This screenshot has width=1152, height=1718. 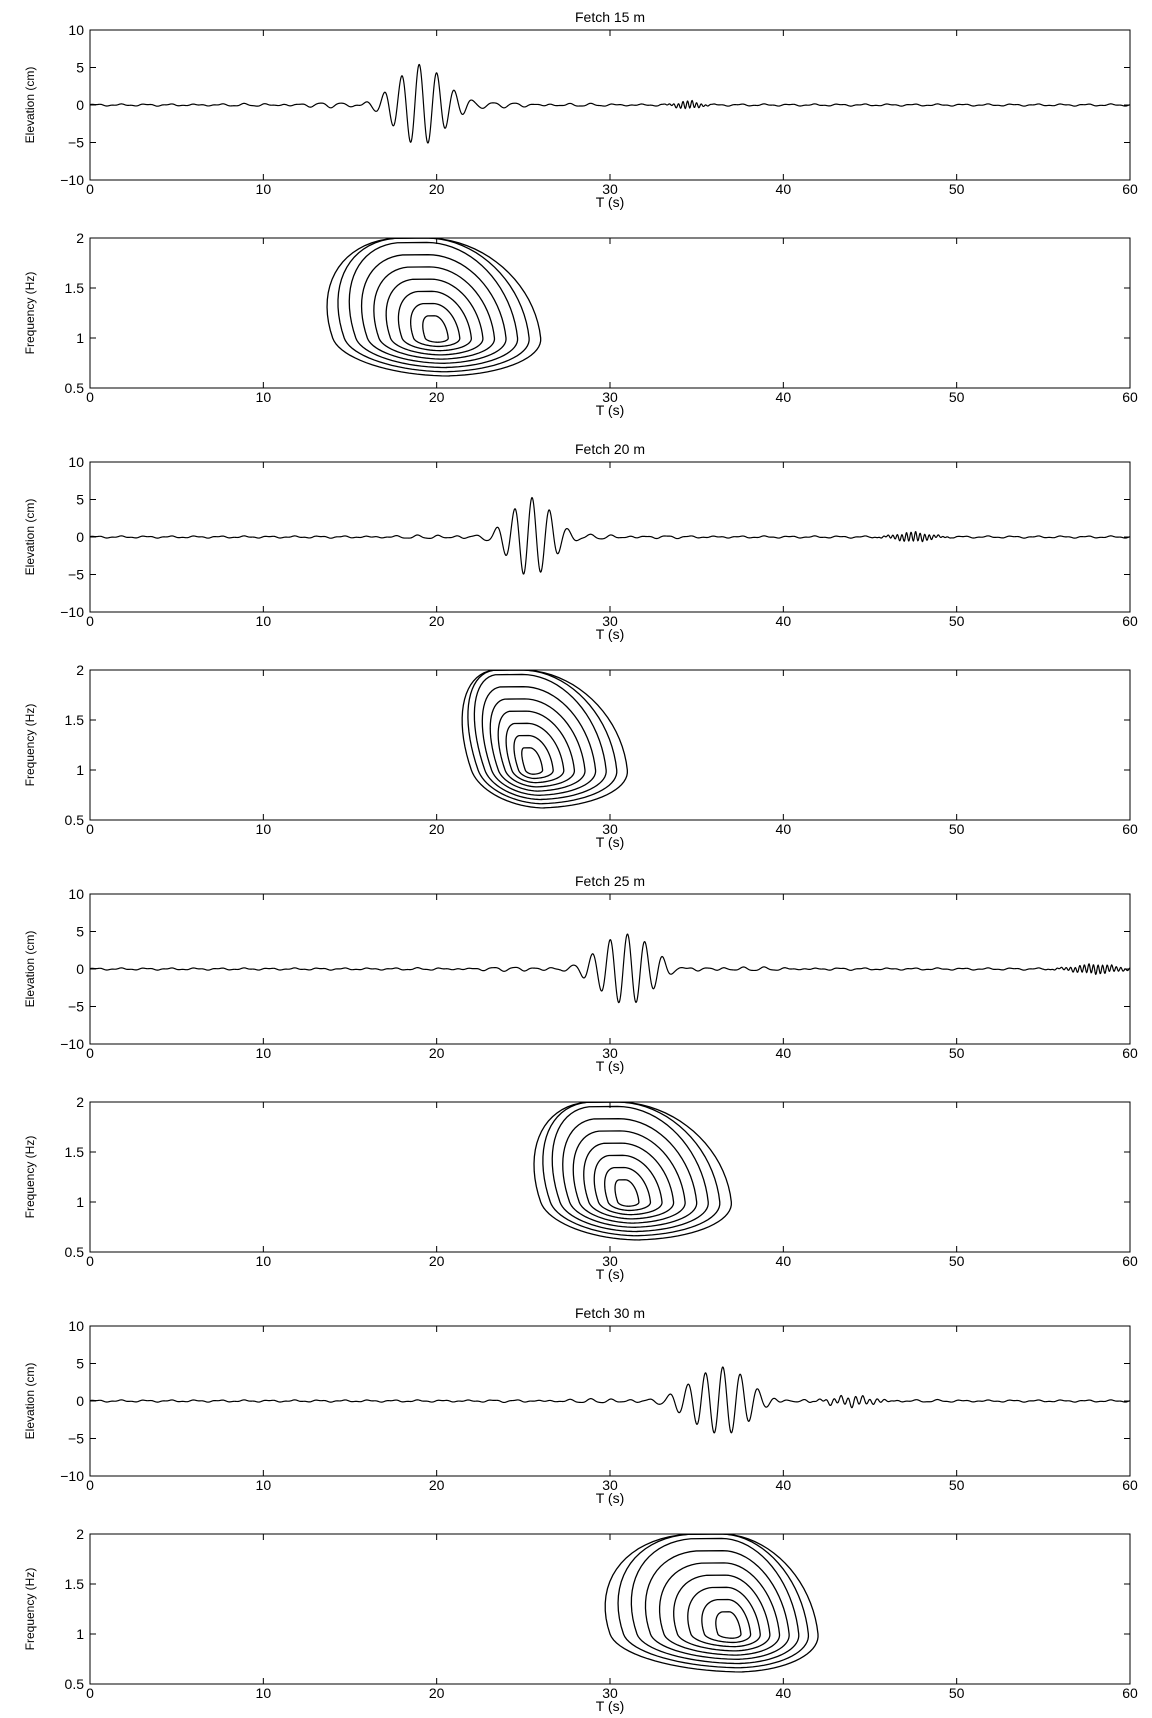 I want to click on x-tick-label: 0, so click(x=90, y=1053).